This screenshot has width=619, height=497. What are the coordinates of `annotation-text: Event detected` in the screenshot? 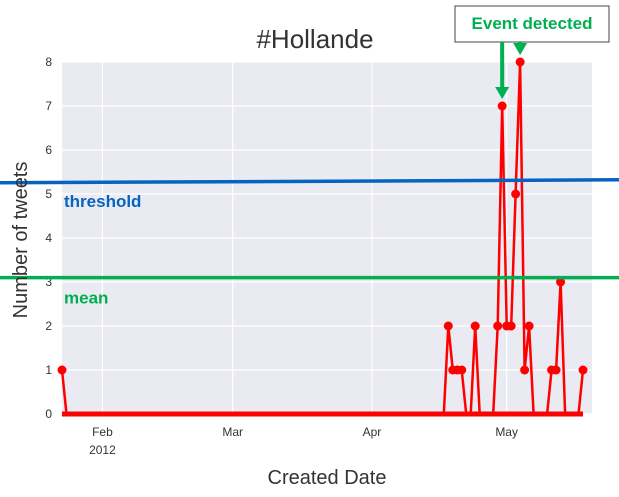 It's located at (532, 23).